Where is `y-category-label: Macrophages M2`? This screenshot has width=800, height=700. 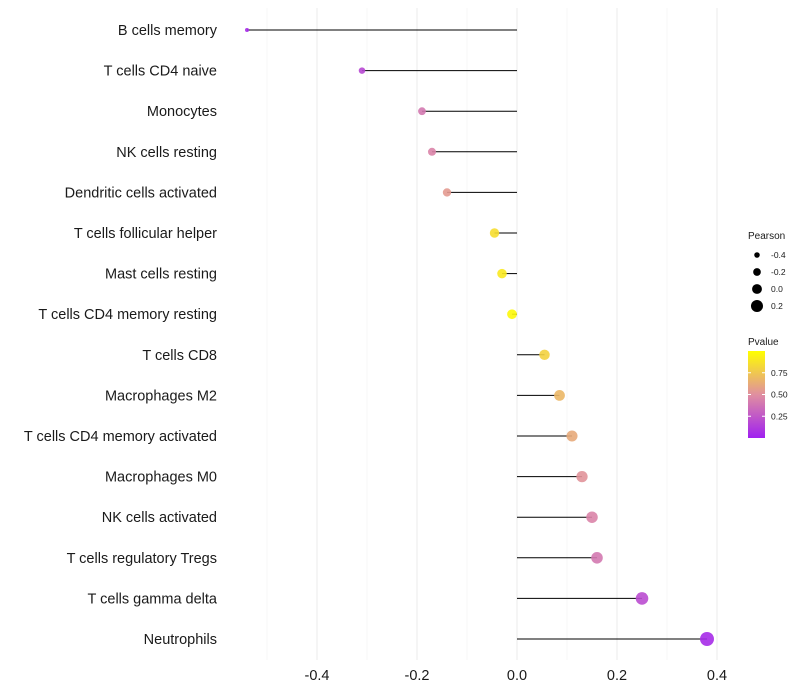
y-category-label: Macrophages M2 is located at coordinates (161, 396).